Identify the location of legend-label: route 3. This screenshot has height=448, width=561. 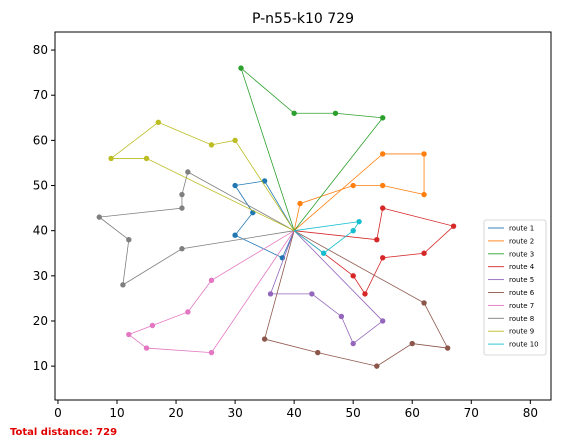
(521, 254).